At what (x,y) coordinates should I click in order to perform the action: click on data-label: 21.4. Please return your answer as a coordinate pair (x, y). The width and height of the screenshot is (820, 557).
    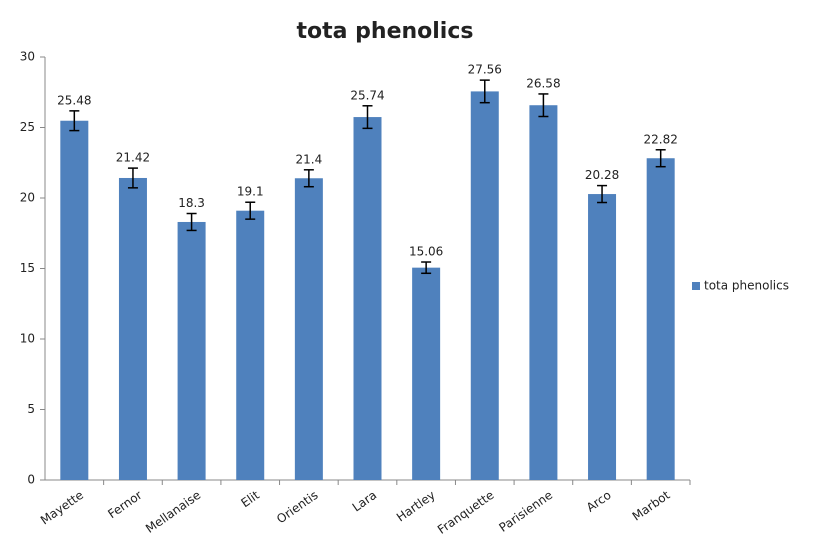
    Looking at the image, I should click on (309, 159).